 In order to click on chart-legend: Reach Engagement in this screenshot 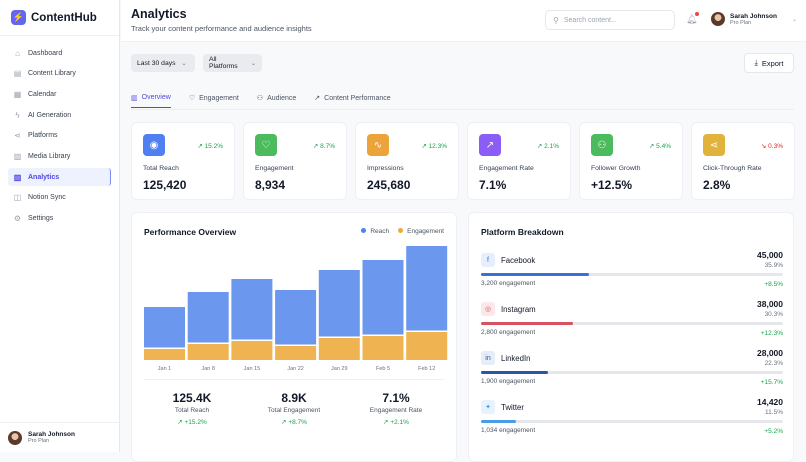, I will do `click(402, 231)`.